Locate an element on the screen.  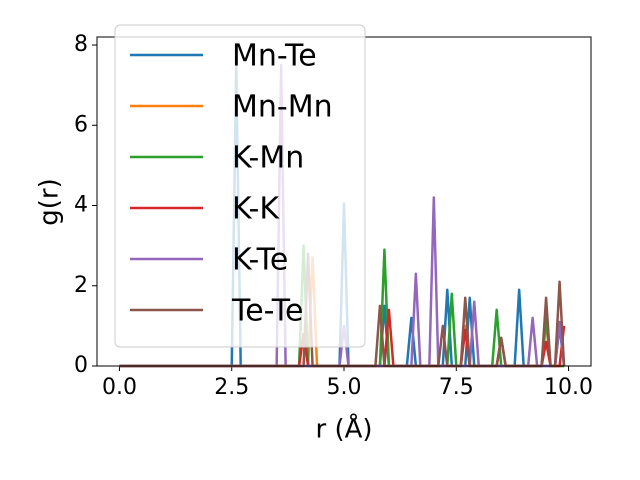
x-axis-label: r (Å) is located at coordinates (343, 429).